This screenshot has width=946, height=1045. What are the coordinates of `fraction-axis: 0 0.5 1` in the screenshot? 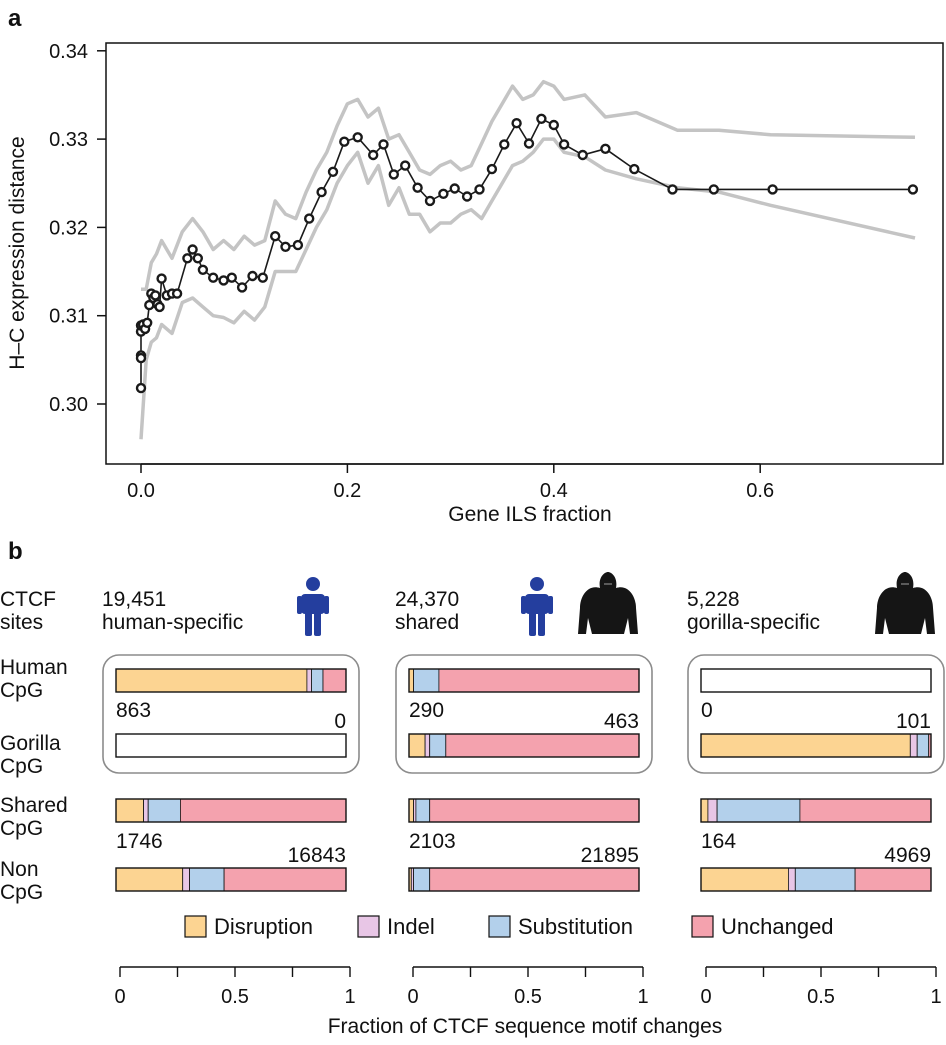 It's located at (821, 987).